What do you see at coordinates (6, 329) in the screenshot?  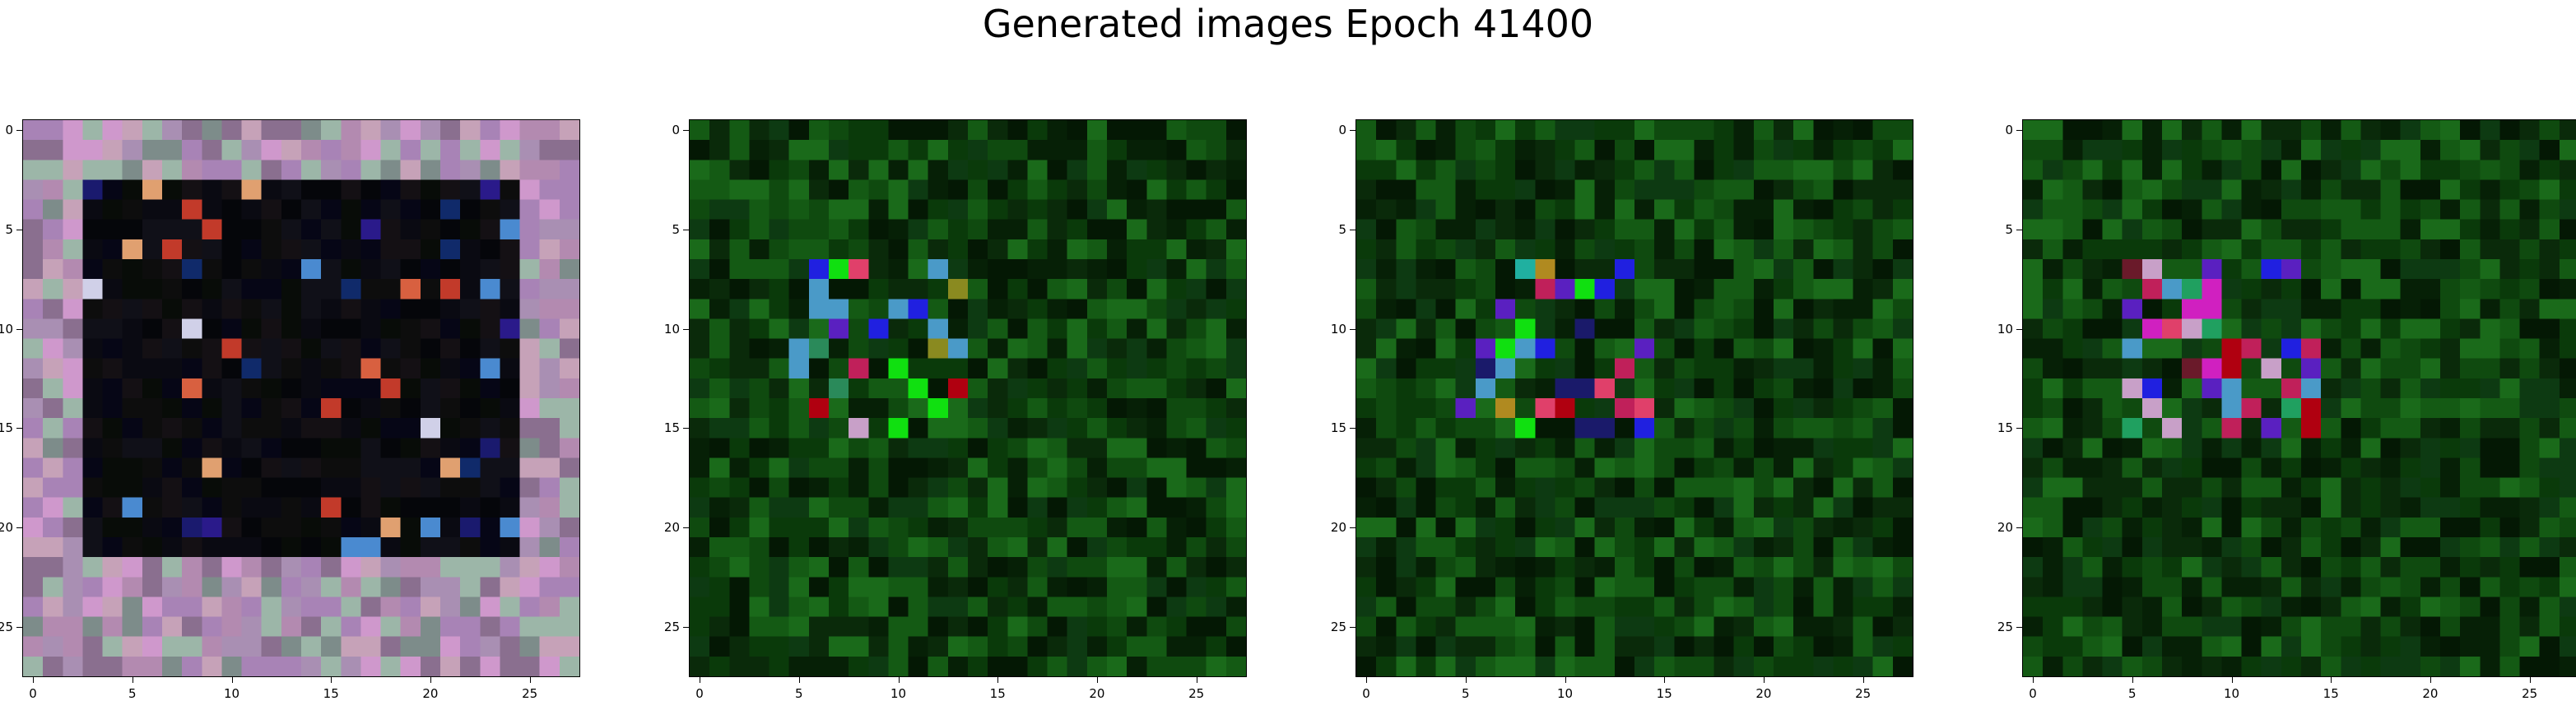 I see `y-tick-label: 10` at bounding box center [6, 329].